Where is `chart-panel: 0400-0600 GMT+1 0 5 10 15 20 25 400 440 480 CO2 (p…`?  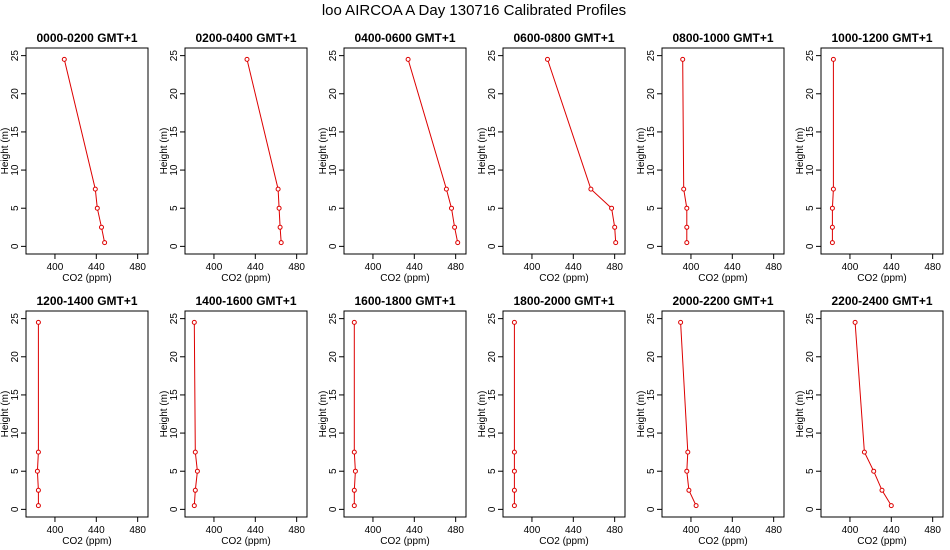 chart-panel: 0400-0600 GMT+1 0 5 10 15 20 25 400 440 480 CO2 (p… is located at coordinates (392, 157).